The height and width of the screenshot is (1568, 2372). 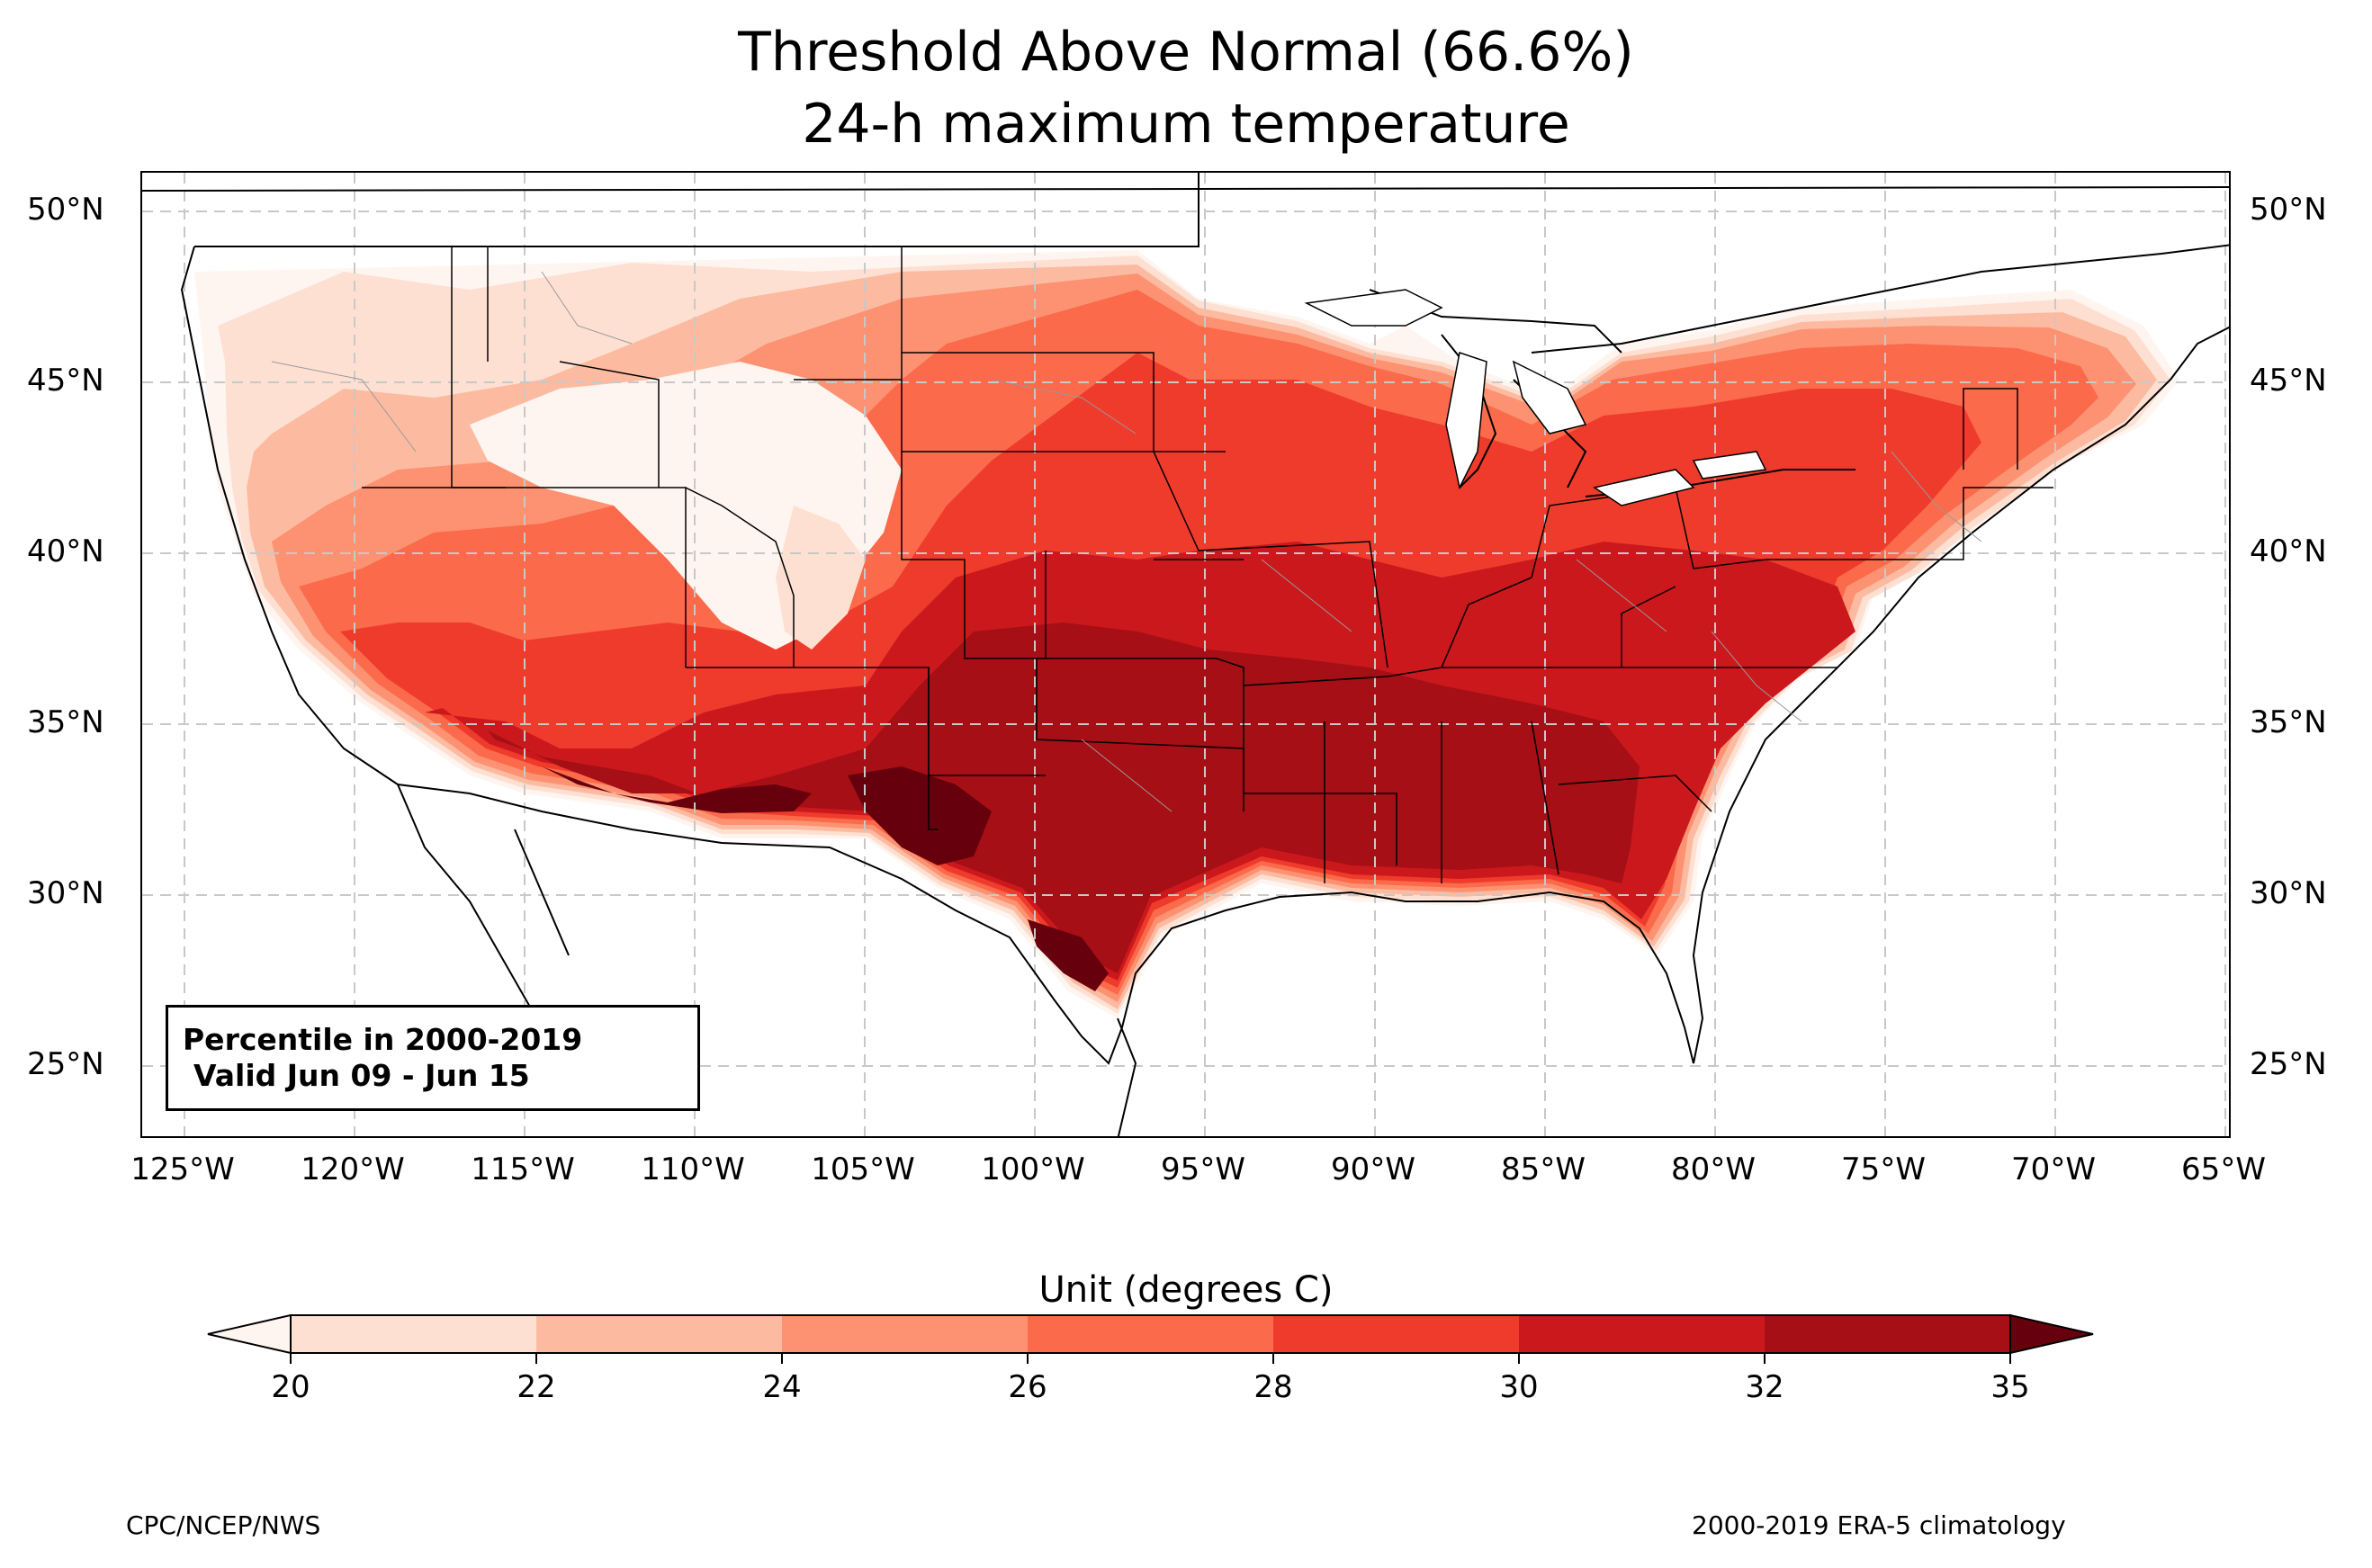 What do you see at coordinates (1033, 1169) in the screenshot?
I see `lon-label: 100°W` at bounding box center [1033, 1169].